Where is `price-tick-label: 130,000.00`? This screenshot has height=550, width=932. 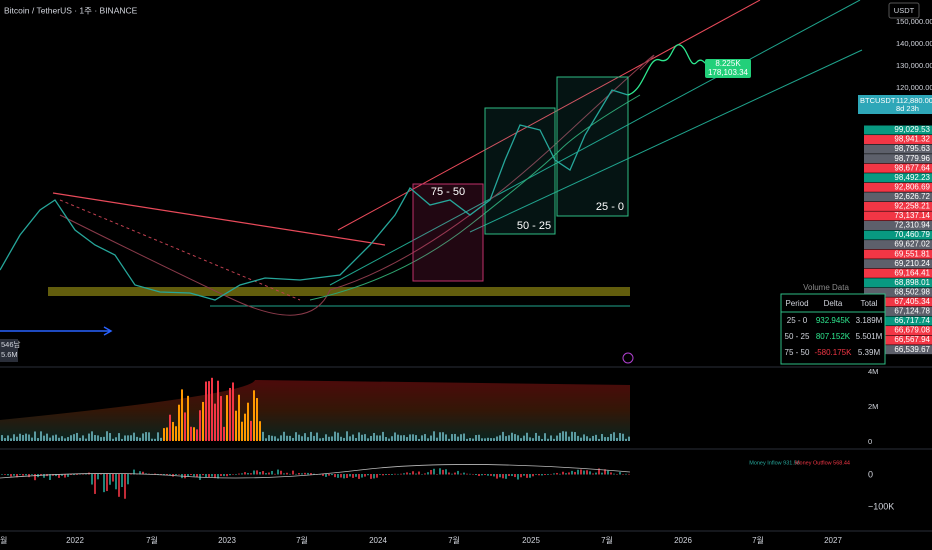 price-tick-label: 130,000.00 is located at coordinates (914, 65).